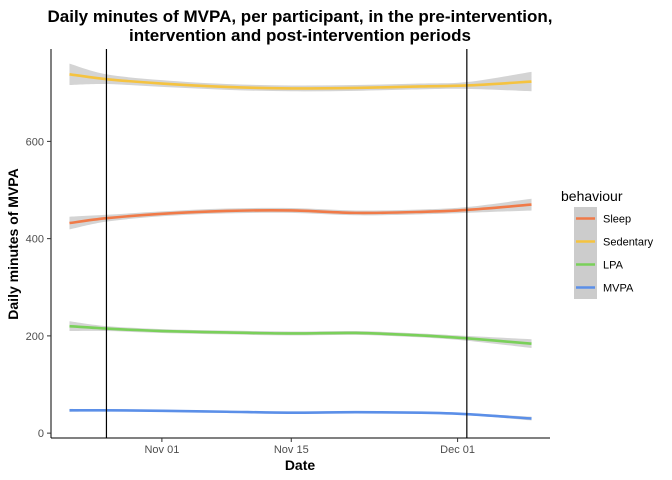 The height and width of the screenshot is (480, 672). What do you see at coordinates (300, 414) in the screenshot?
I see `series-line-mvpa` at bounding box center [300, 414].